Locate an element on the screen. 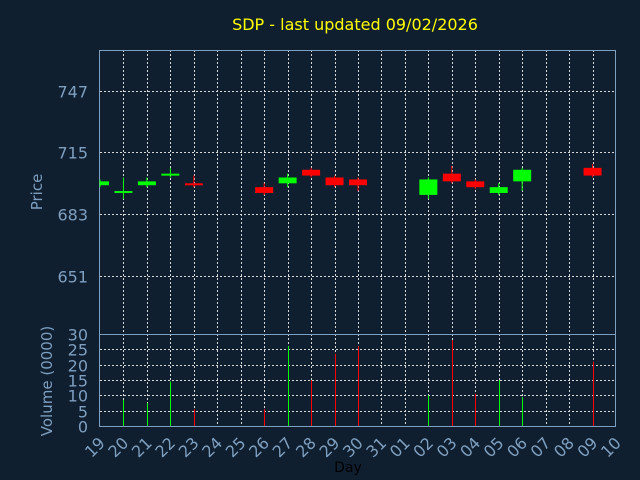 Image resolution: width=640 pixels, height=480 pixels. candlestick-series is located at coordinates (350, 181).